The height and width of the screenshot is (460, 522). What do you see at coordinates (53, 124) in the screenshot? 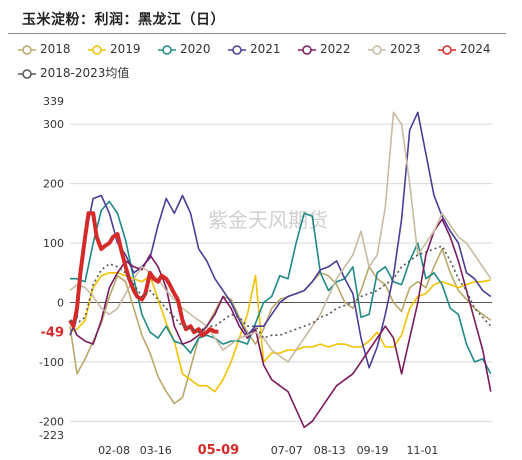
I see `y-tick-label: 300` at bounding box center [53, 124].